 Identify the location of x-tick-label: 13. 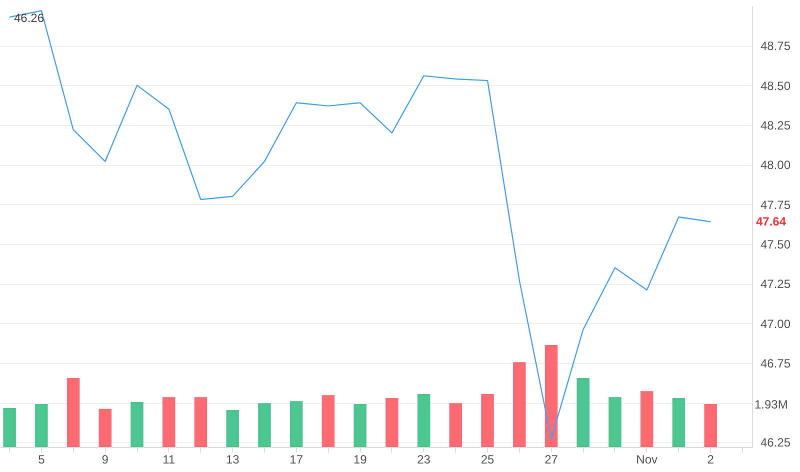
(233, 459).